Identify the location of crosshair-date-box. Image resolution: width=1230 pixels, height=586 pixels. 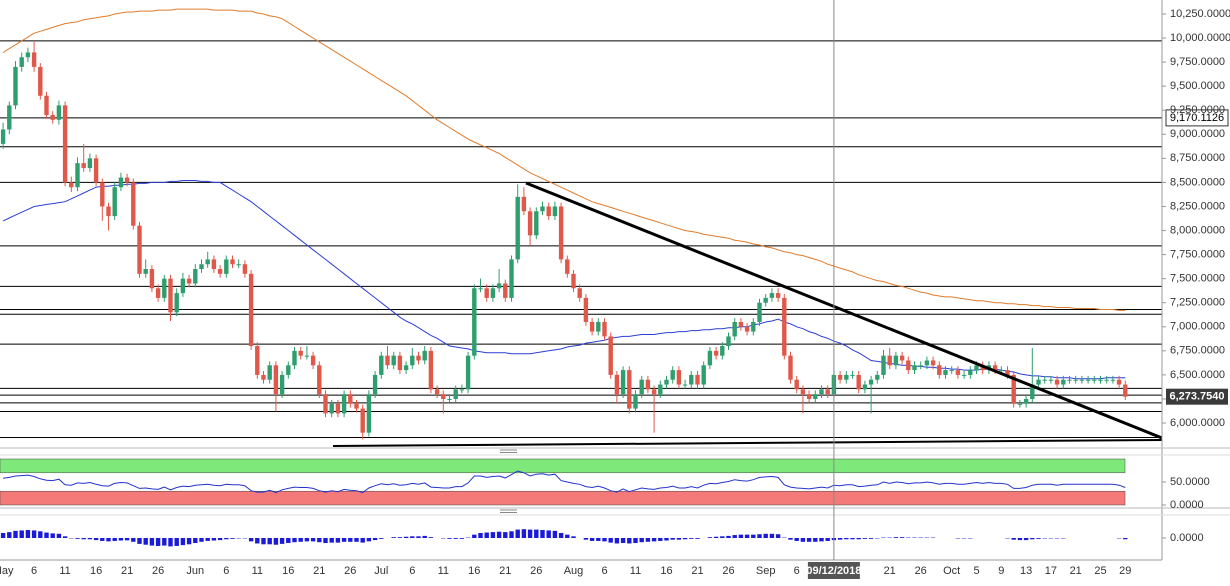
(833, 570).